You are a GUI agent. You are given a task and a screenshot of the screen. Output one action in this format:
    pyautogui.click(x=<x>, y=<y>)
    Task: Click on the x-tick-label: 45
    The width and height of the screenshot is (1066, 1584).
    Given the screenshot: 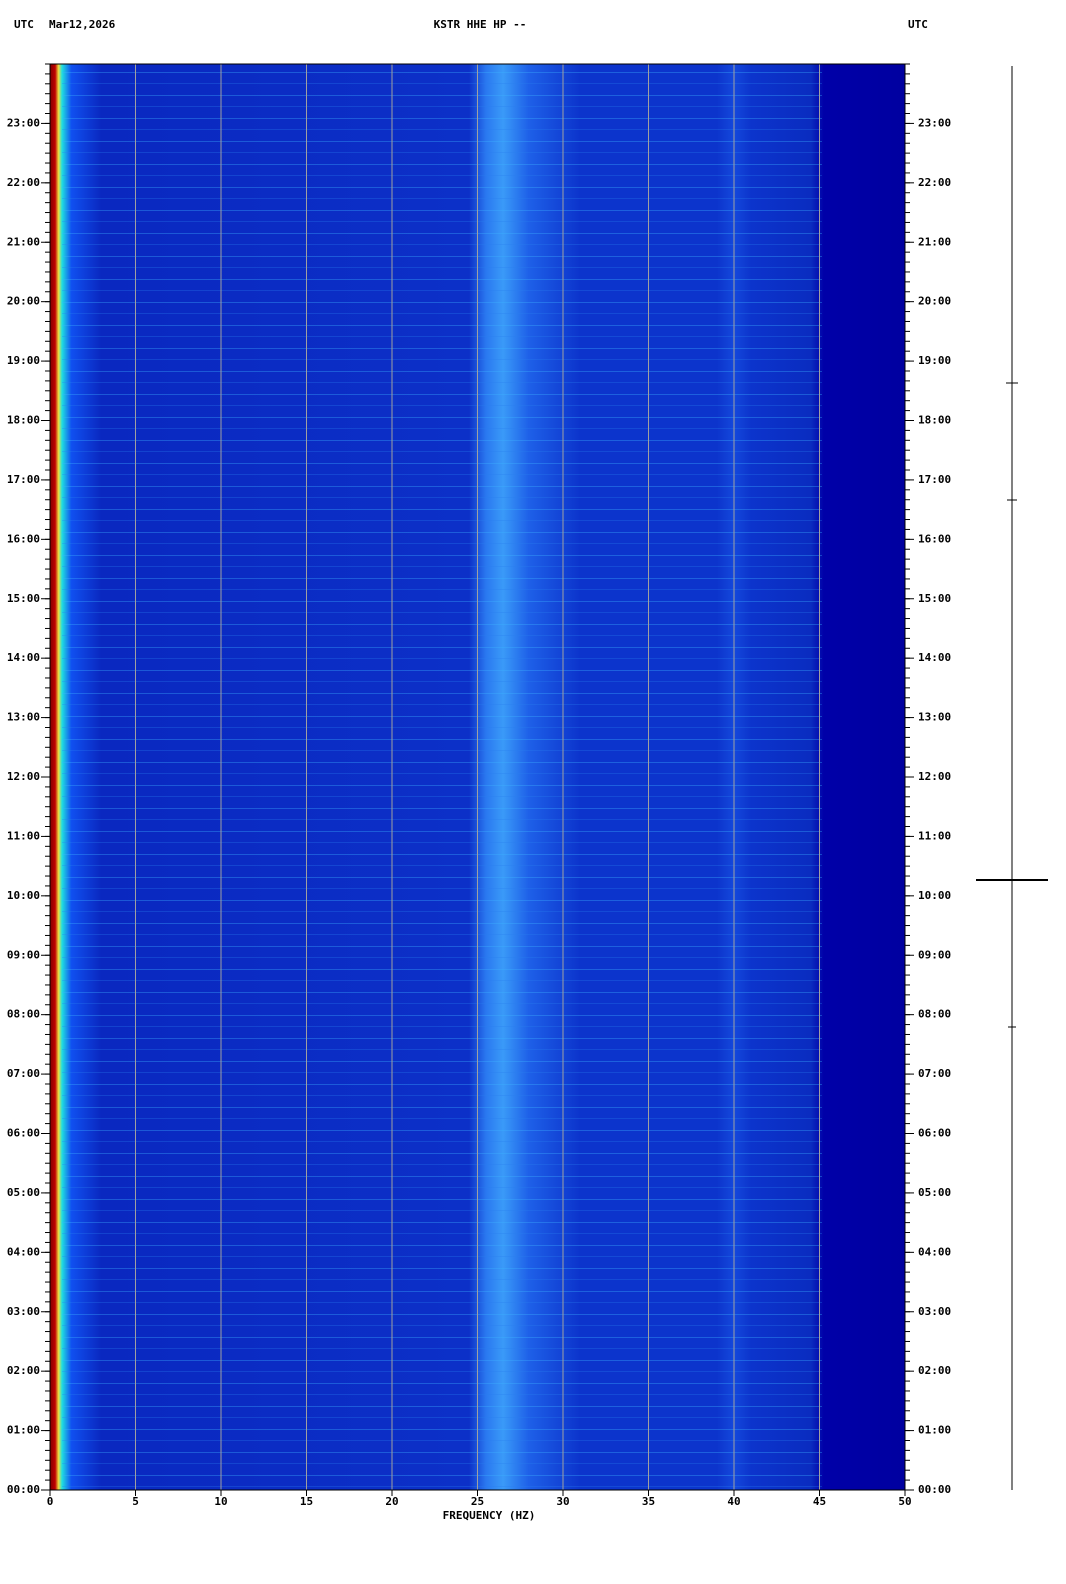 What is the action you would take?
    pyautogui.click(x=819, y=1501)
    